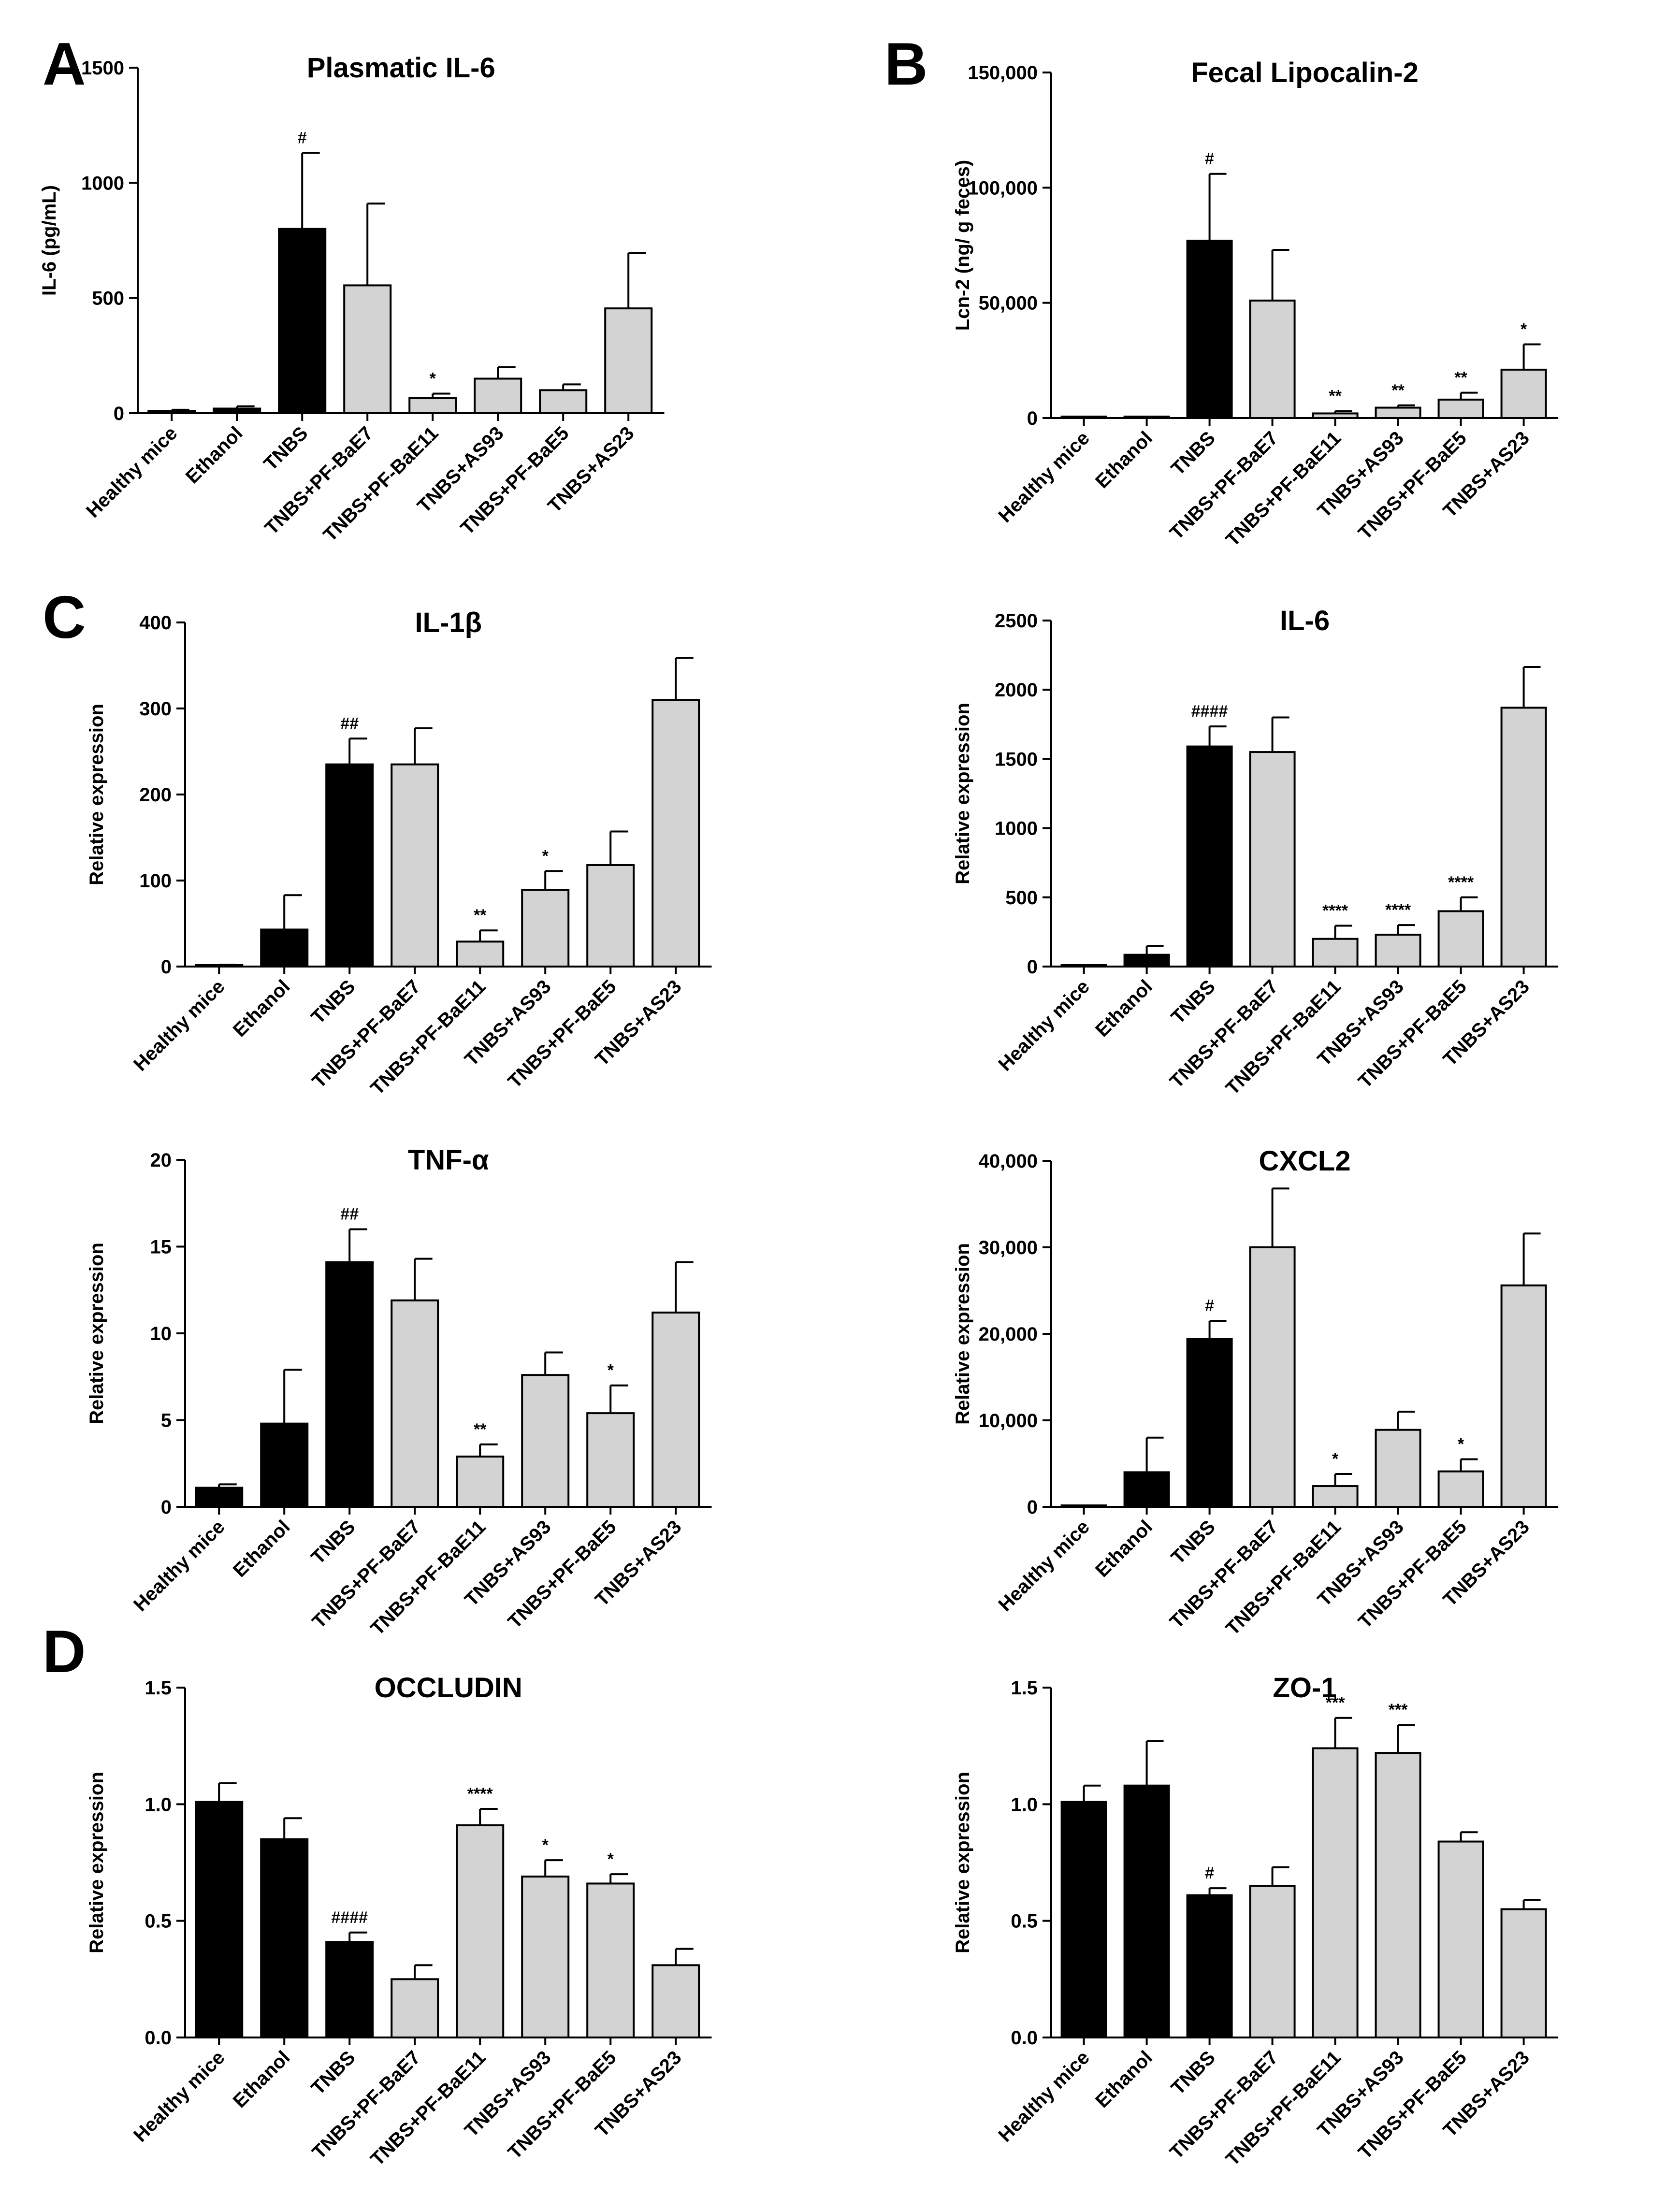  Describe the element at coordinates (1016, 759) in the screenshot. I see `y-tick-label: 1500` at that location.